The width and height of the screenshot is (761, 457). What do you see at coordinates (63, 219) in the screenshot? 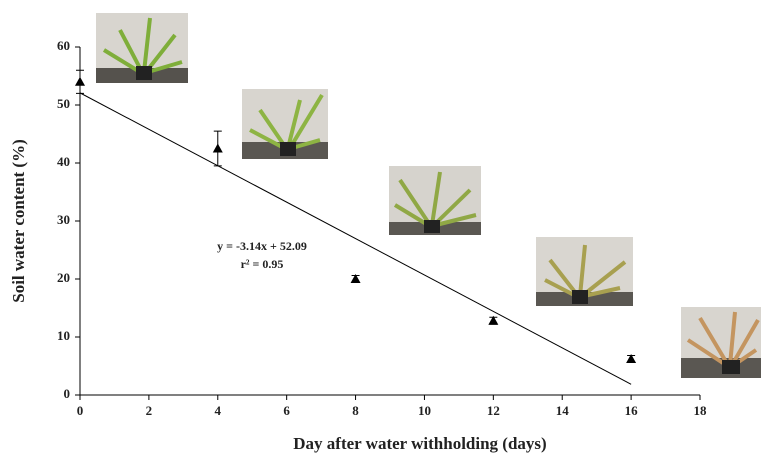
I see `y-tick-label: 30` at bounding box center [63, 219].